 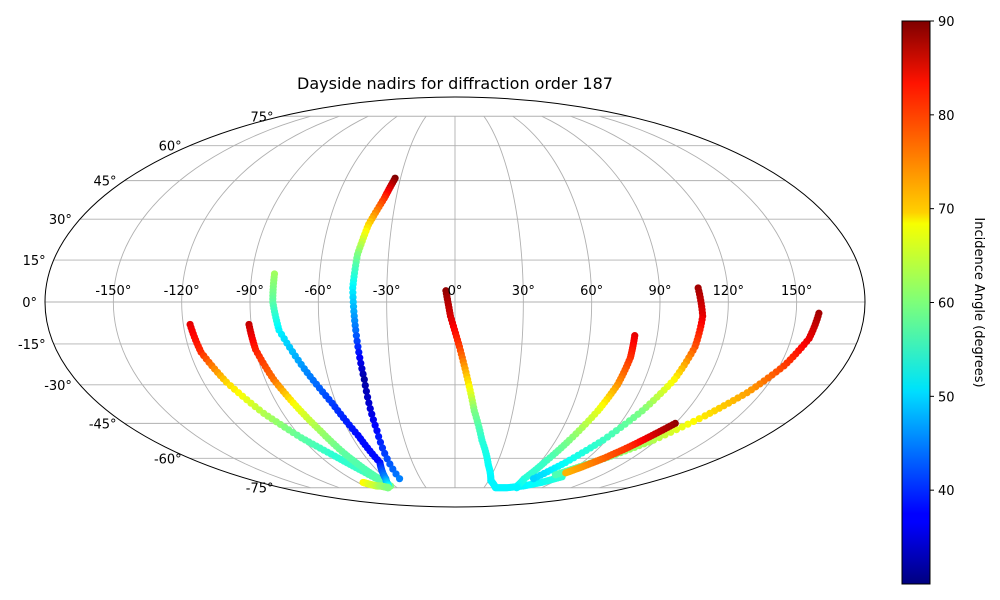 What do you see at coordinates (946, 491) in the screenshot?
I see `colorbar-tick-label: 40` at bounding box center [946, 491].